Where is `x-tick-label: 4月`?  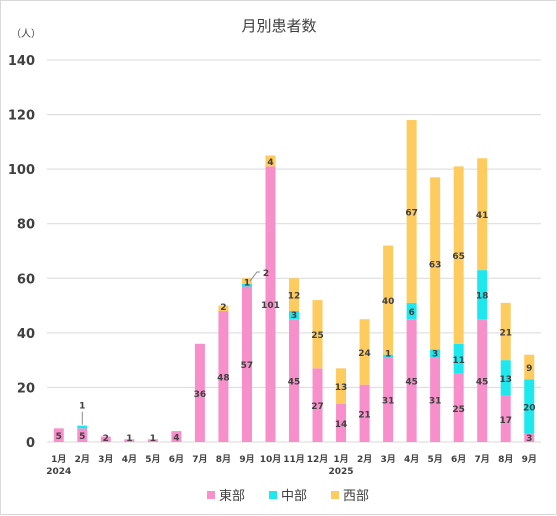 x-tick-label: 4月 is located at coordinates (411, 459).